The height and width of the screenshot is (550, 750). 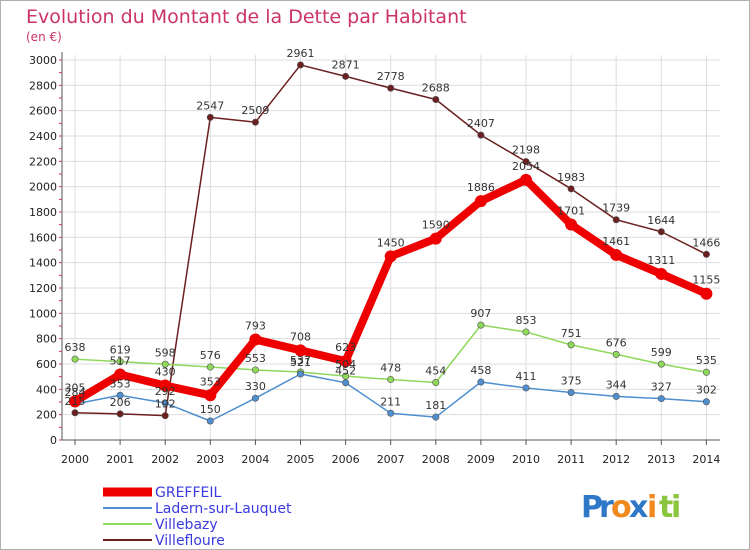 I want to click on x-tick-label: 2009, so click(x=481, y=459).